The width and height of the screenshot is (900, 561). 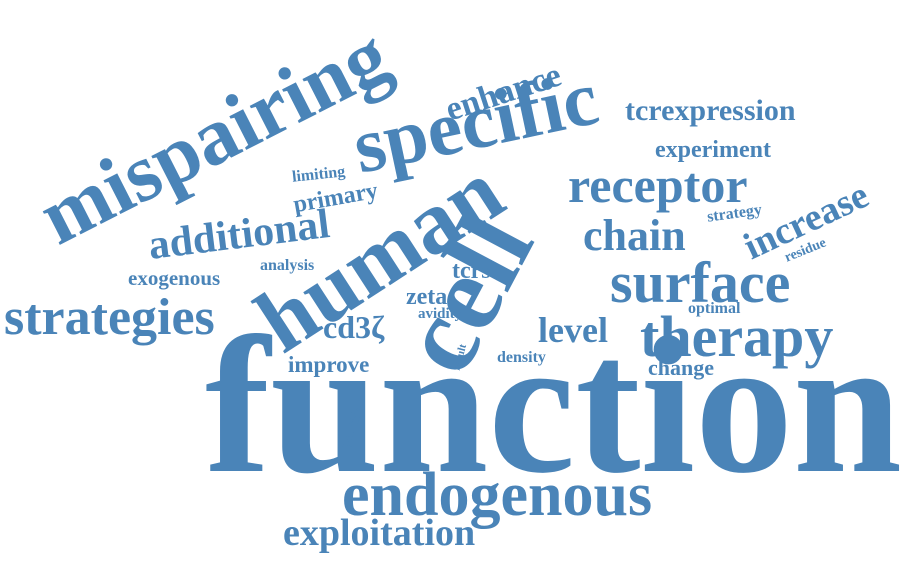 What do you see at coordinates (713, 150) in the screenshot?
I see `word-experiment: experiment` at bounding box center [713, 150].